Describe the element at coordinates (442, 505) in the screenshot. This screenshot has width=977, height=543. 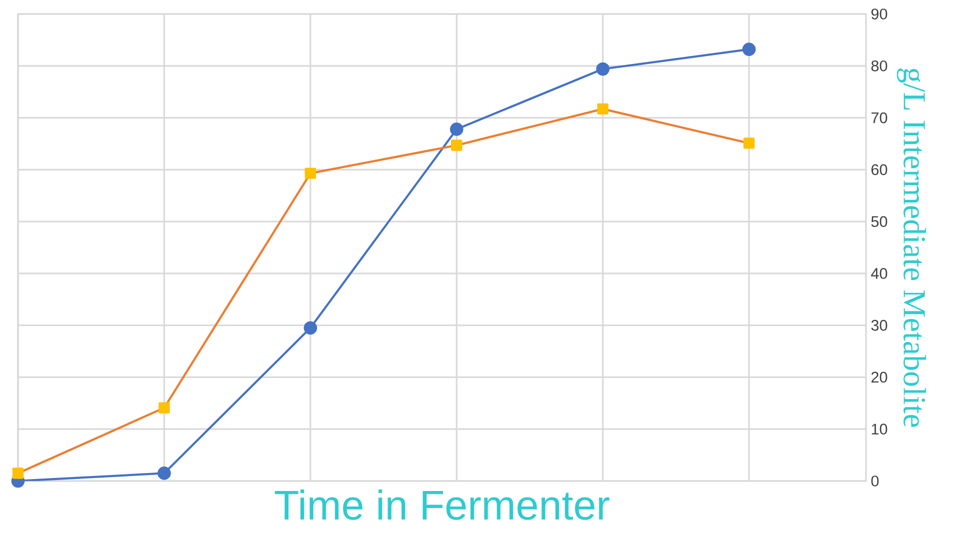
I see `x-axis-title: Time in Fermenter` at that location.